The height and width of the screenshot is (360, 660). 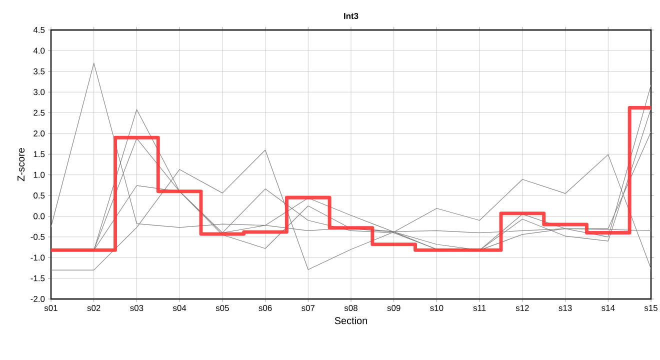 I want to click on x-tick-label: s15, so click(x=651, y=308).